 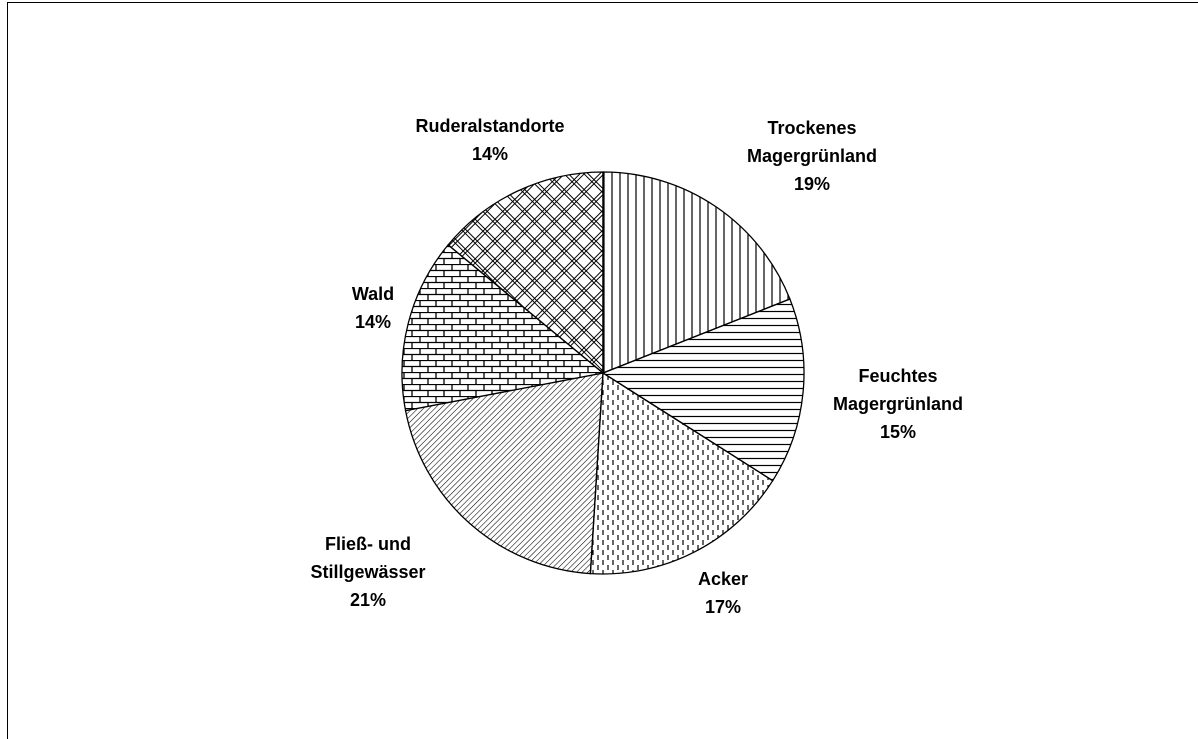 I want to click on category-label: Wald, so click(x=373, y=294).